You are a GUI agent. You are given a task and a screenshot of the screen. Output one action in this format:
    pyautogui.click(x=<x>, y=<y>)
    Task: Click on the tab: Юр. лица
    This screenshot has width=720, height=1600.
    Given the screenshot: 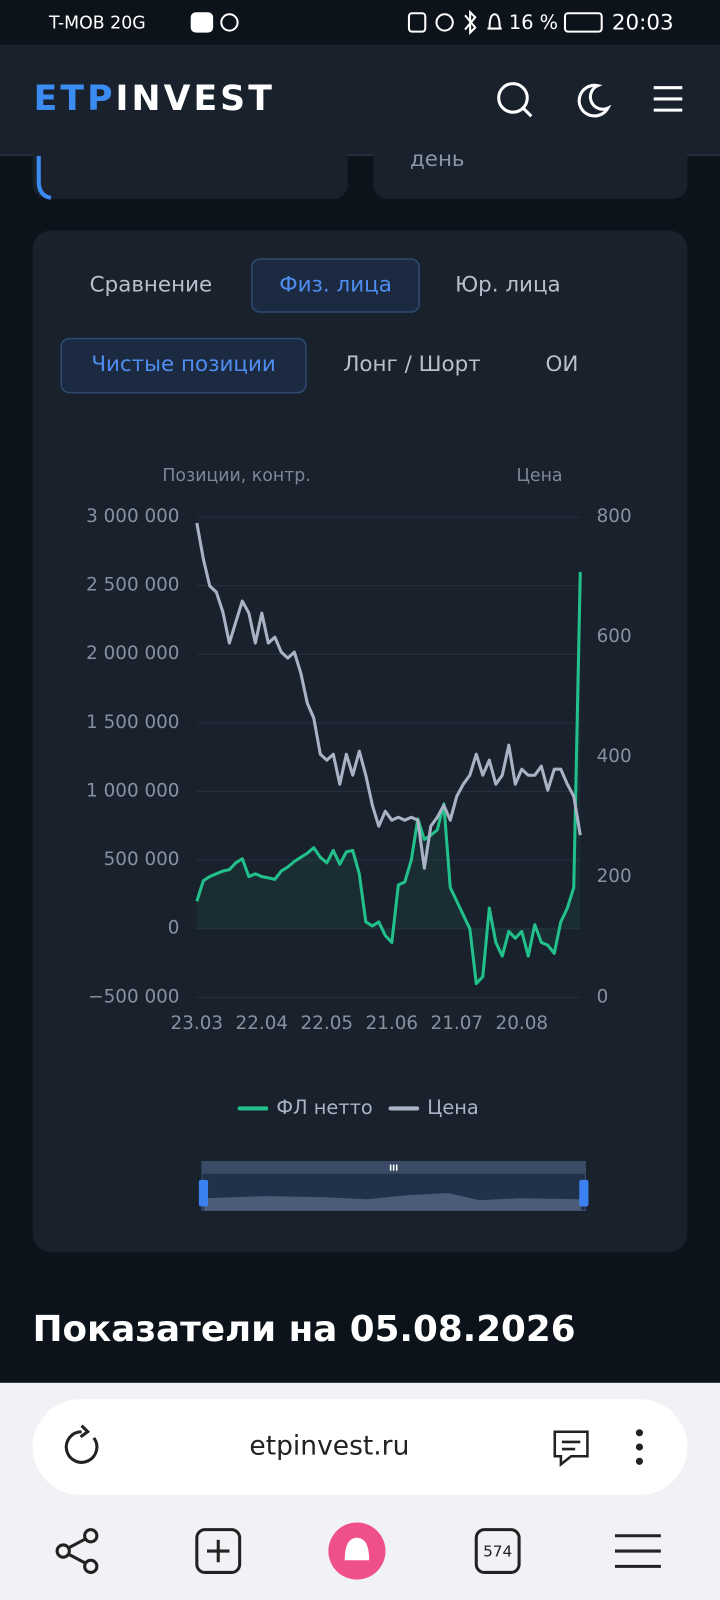 What is the action you would take?
    pyautogui.click(x=508, y=285)
    